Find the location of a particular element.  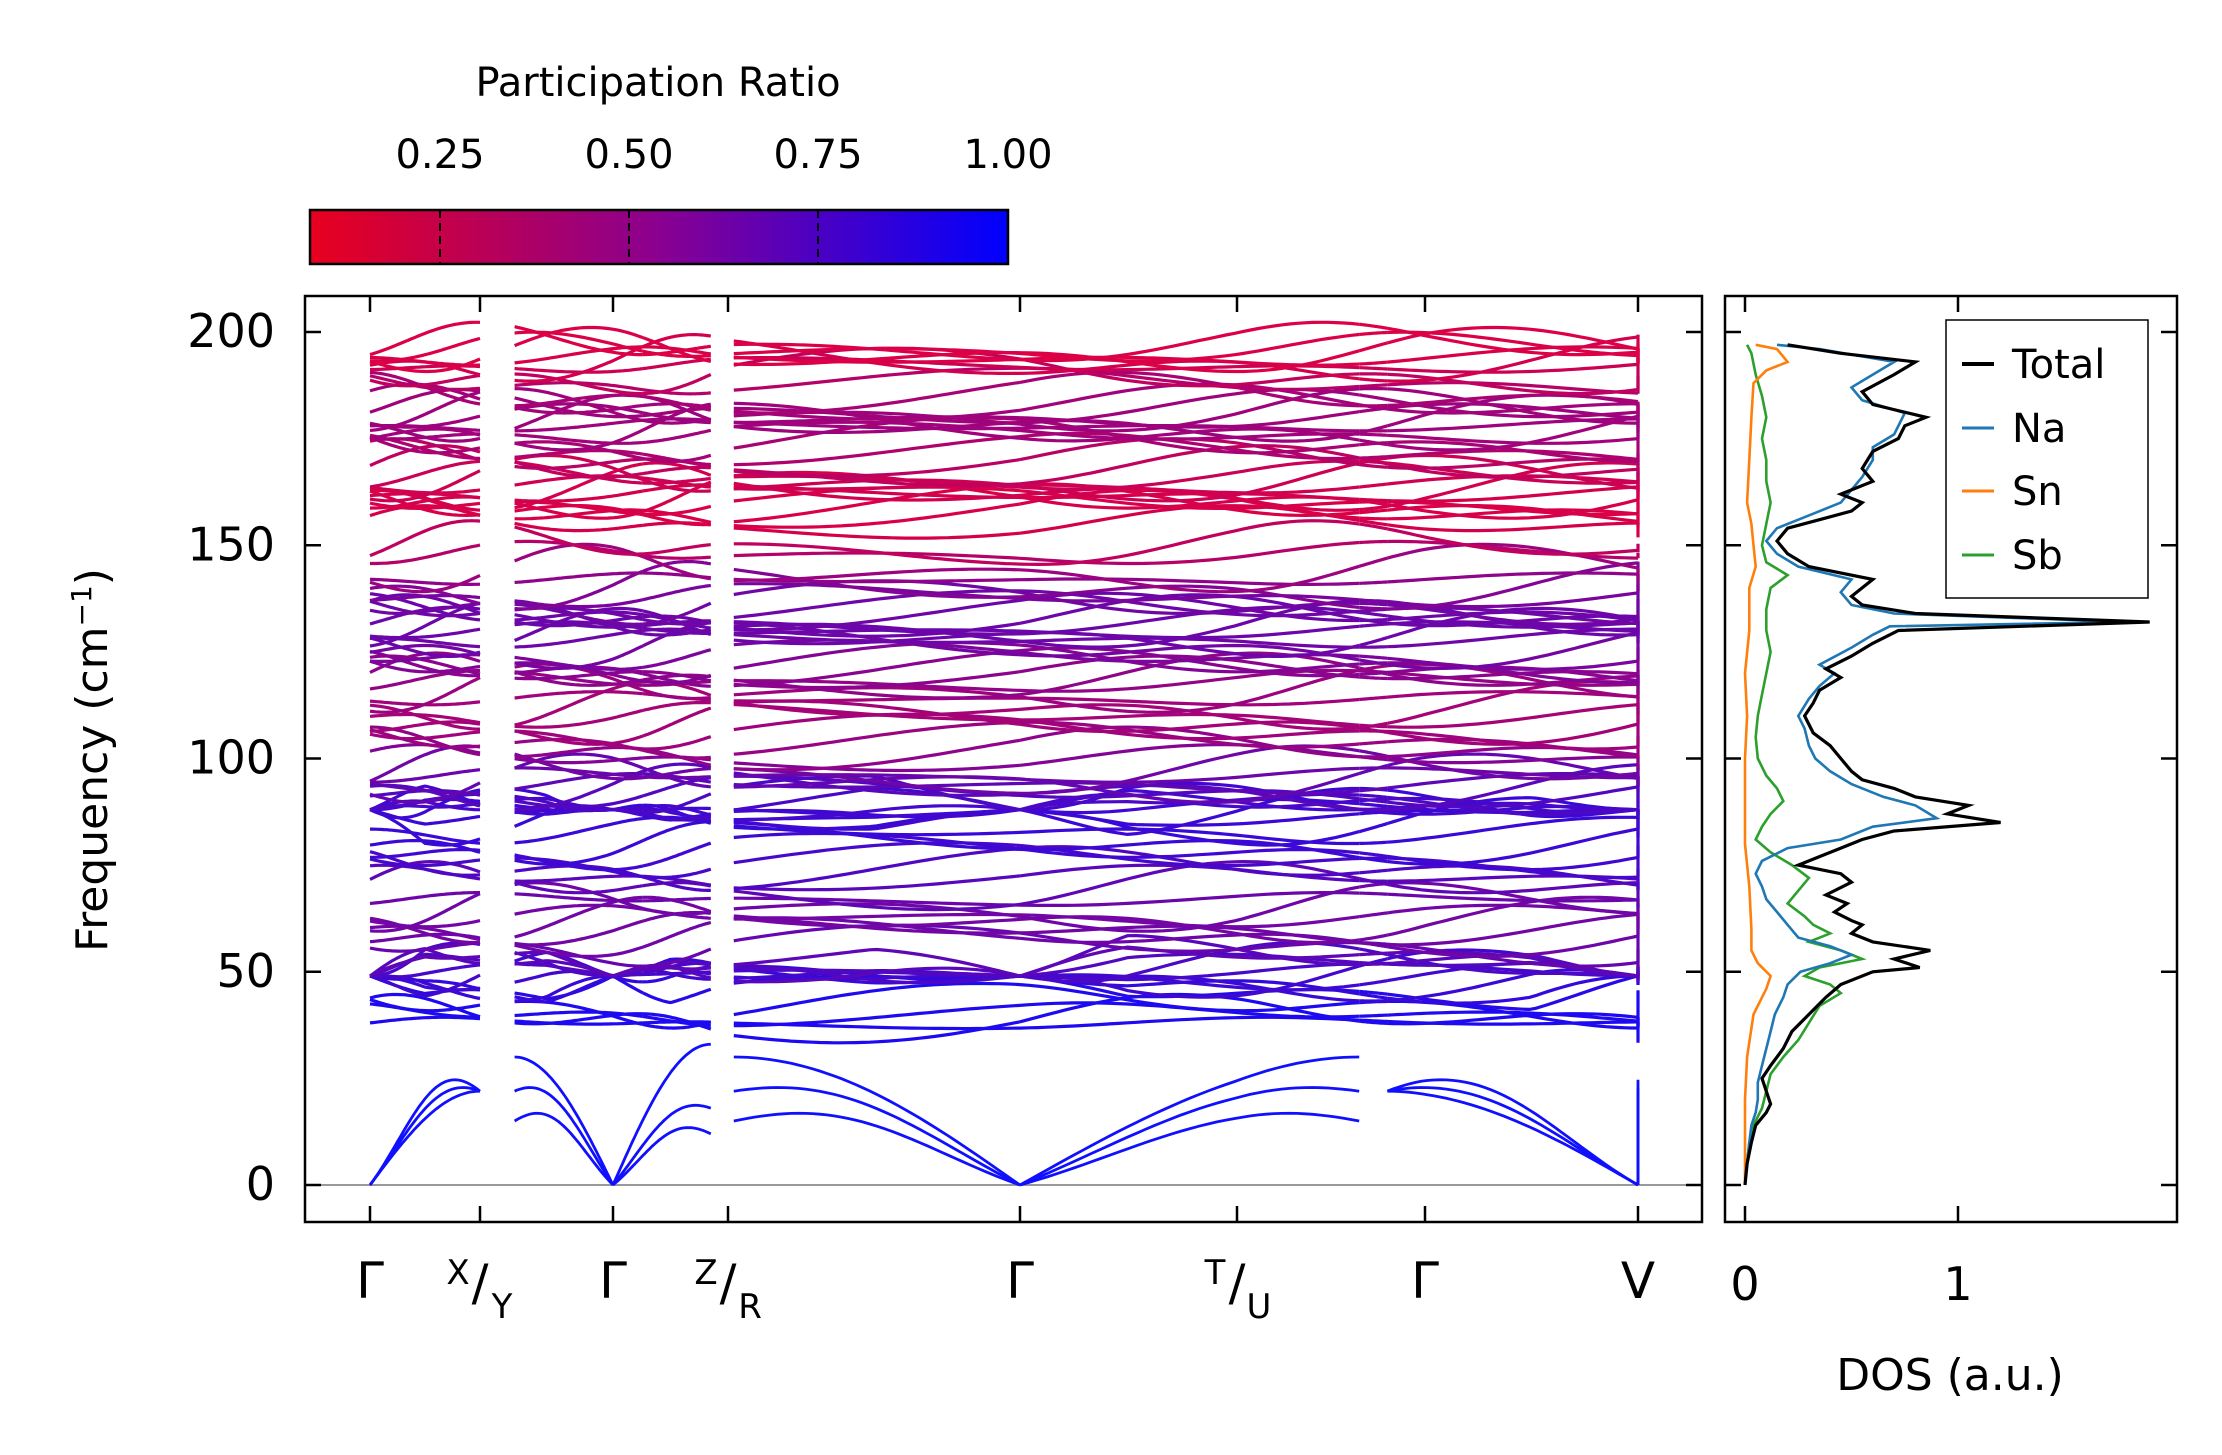

legend-frame is located at coordinates (2047, 459).